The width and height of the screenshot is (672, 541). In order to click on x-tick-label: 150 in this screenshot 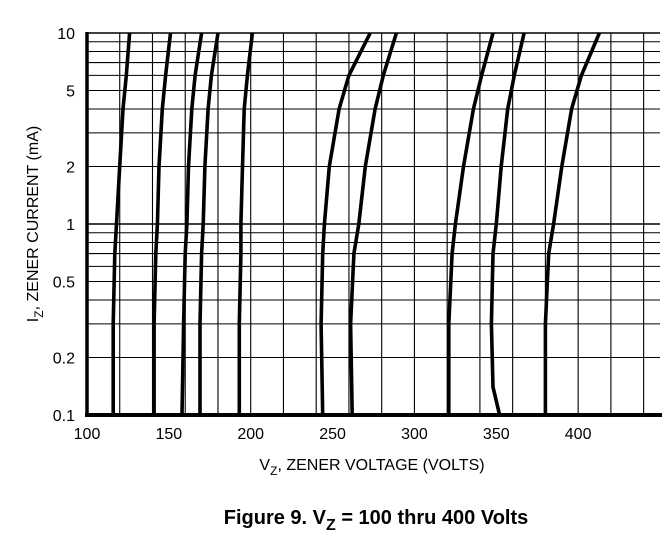, I will do `click(169, 434)`.